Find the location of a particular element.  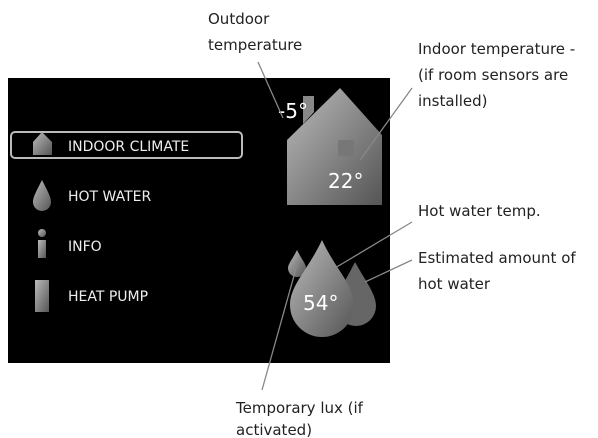

small-drop is located at coordinates (297, 263).